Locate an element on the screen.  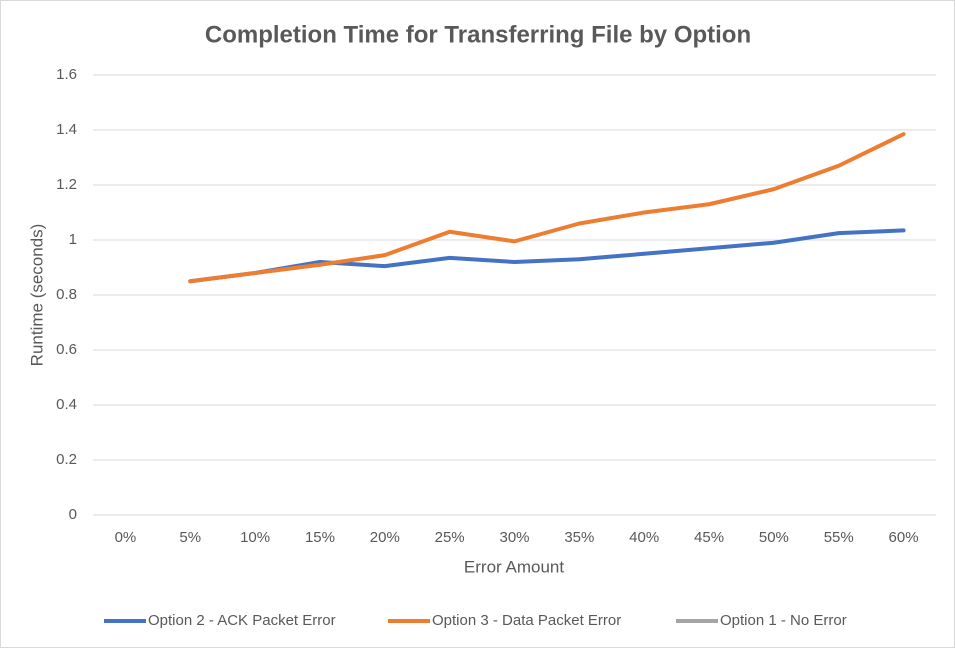
x-tick-label: 45% is located at coordinates (709, 537).